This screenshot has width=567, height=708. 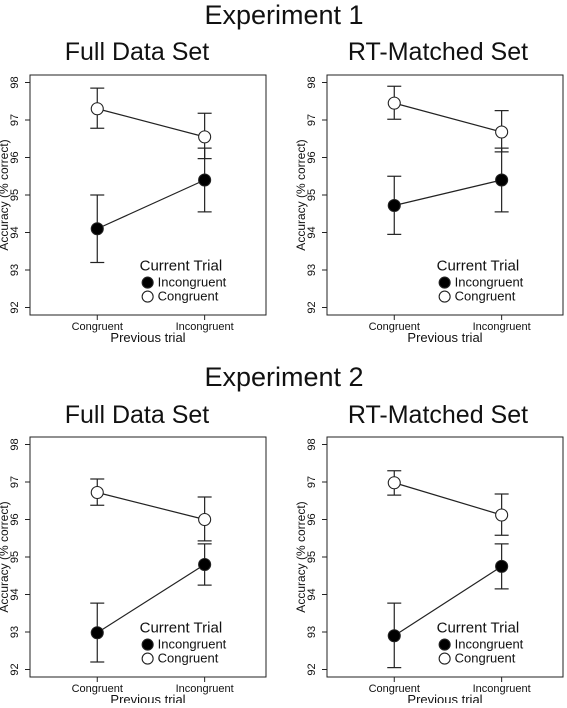 What do you see at coordinates (283, 15) in the screenshot?
I see `experiment-1-title: Experiment 1` at bounding box center [283, 15].